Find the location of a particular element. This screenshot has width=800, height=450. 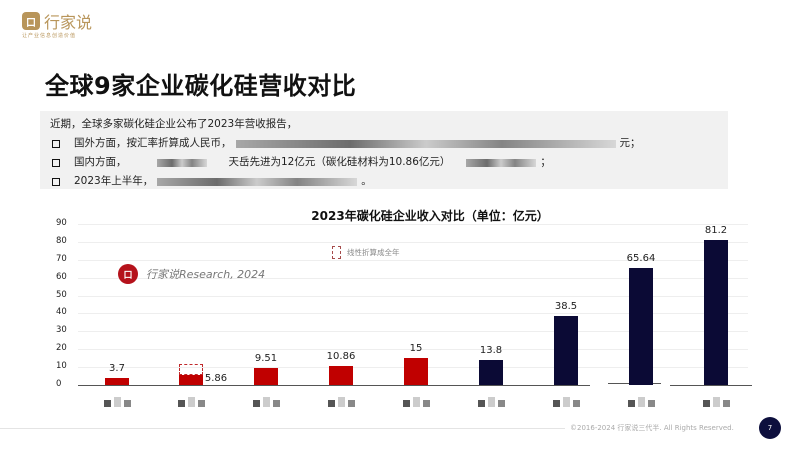

y-axis-tick: 30 is located at coordinates (61, 330).